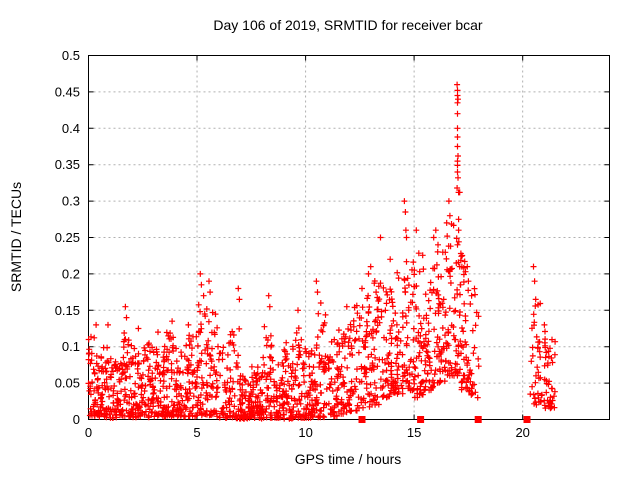 The image size is (640, 480). I want to click on x-axis-label: GPS time / hours, so click(348, 459).